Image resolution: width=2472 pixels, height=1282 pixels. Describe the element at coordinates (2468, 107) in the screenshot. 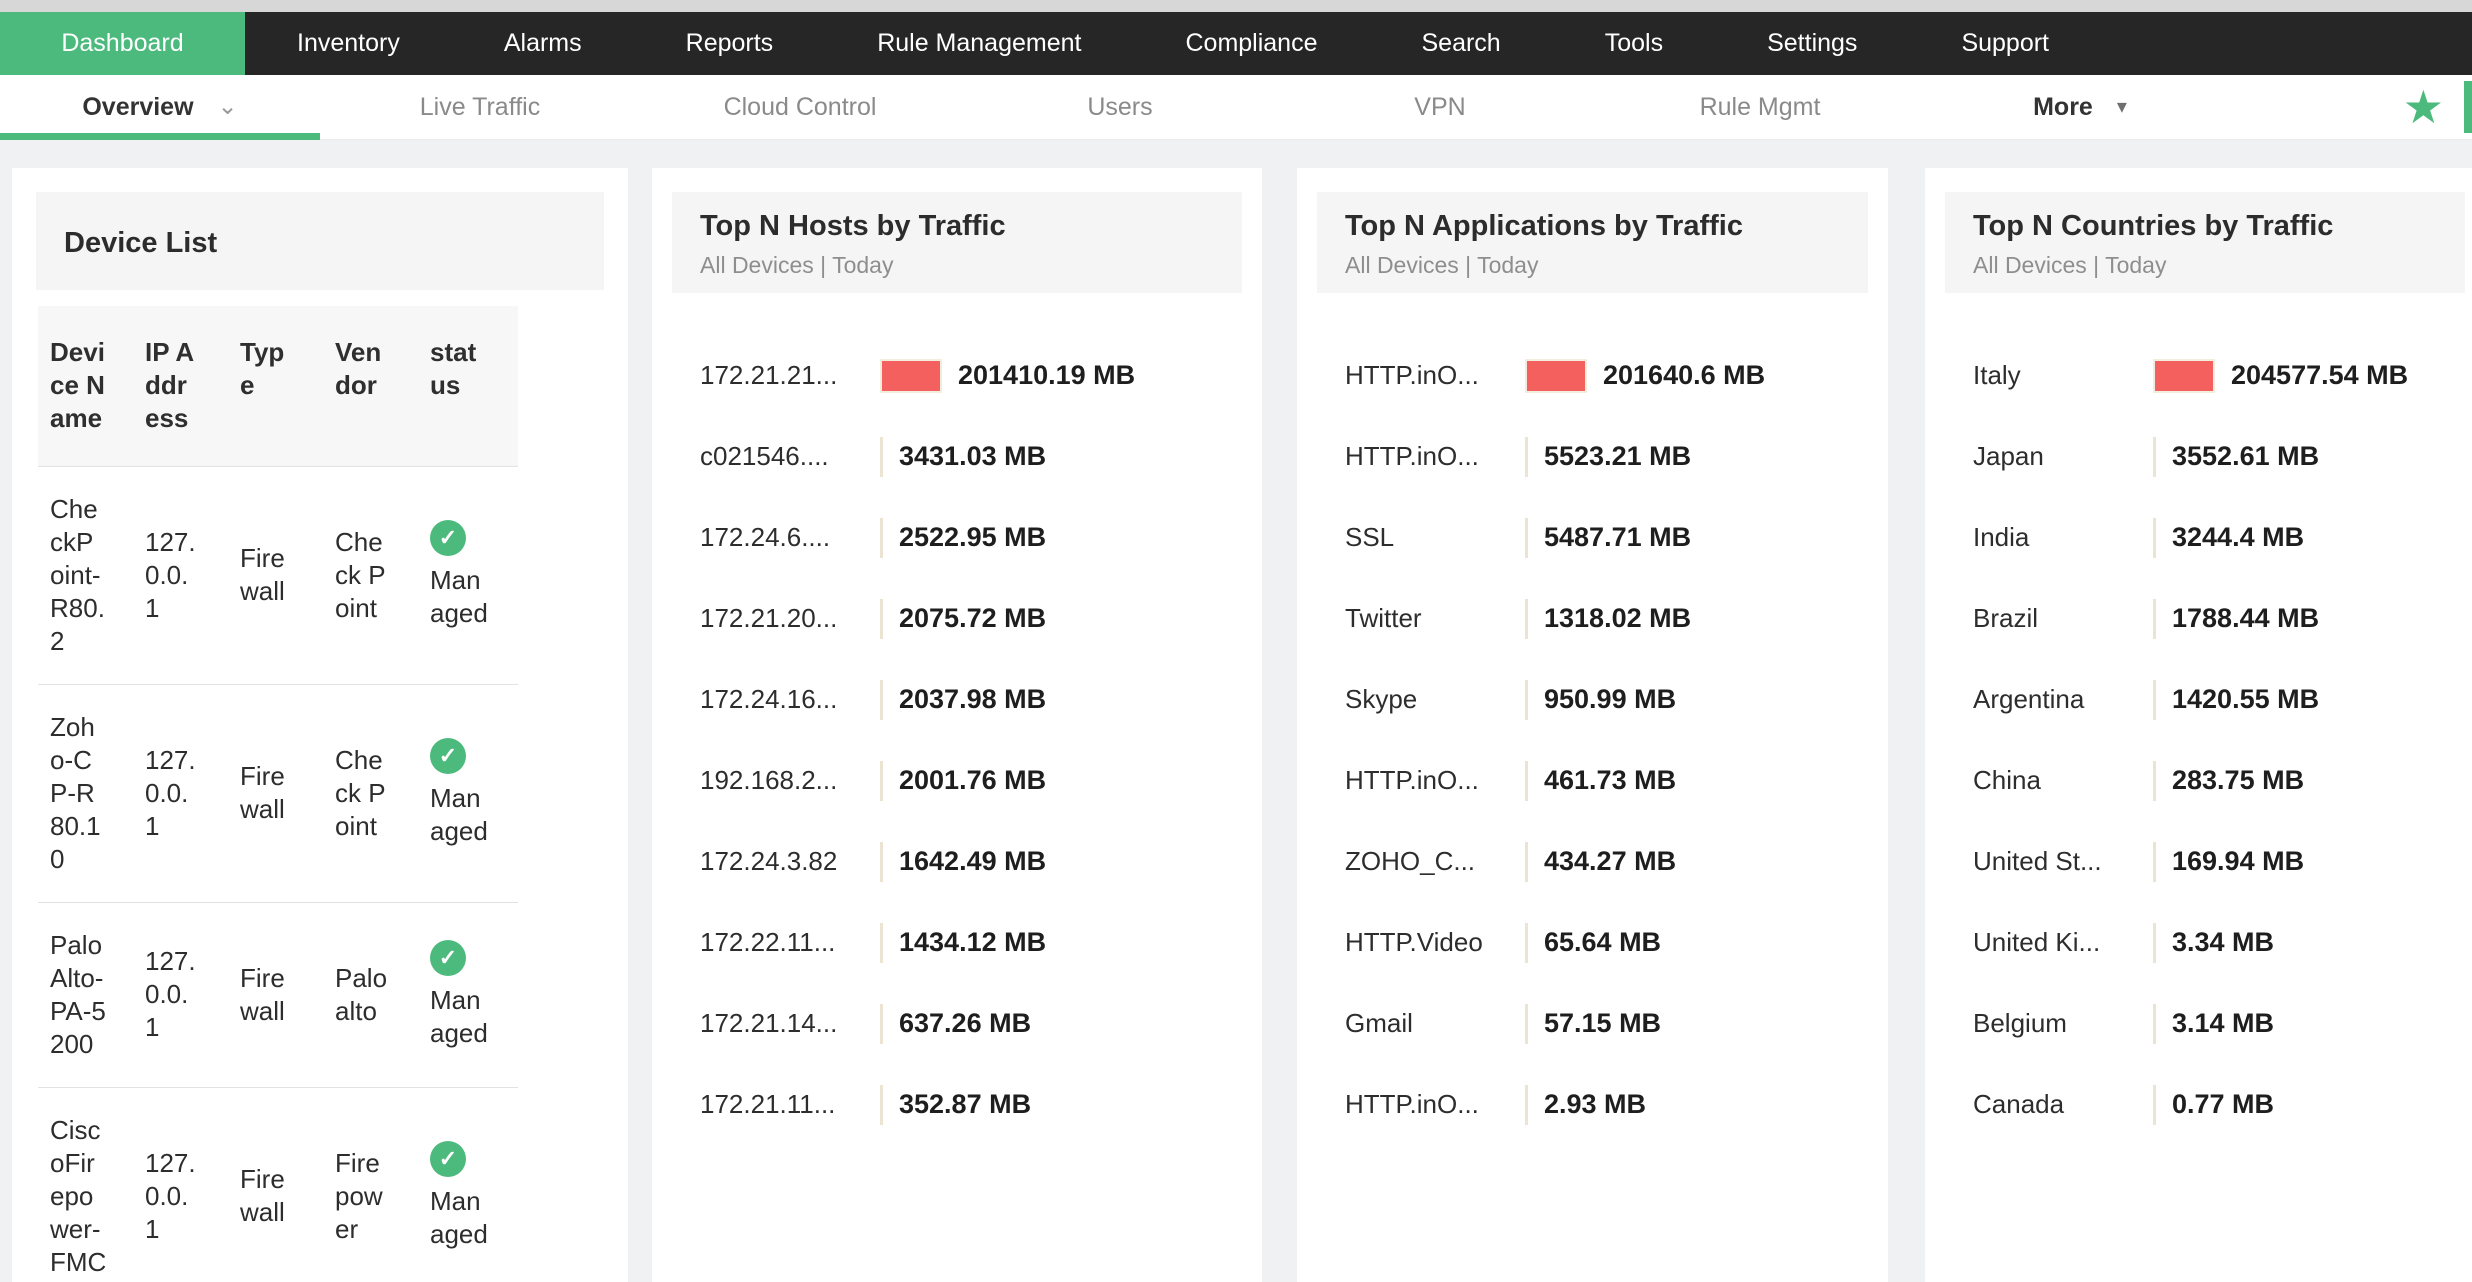

I see `edge-tab` at that location.